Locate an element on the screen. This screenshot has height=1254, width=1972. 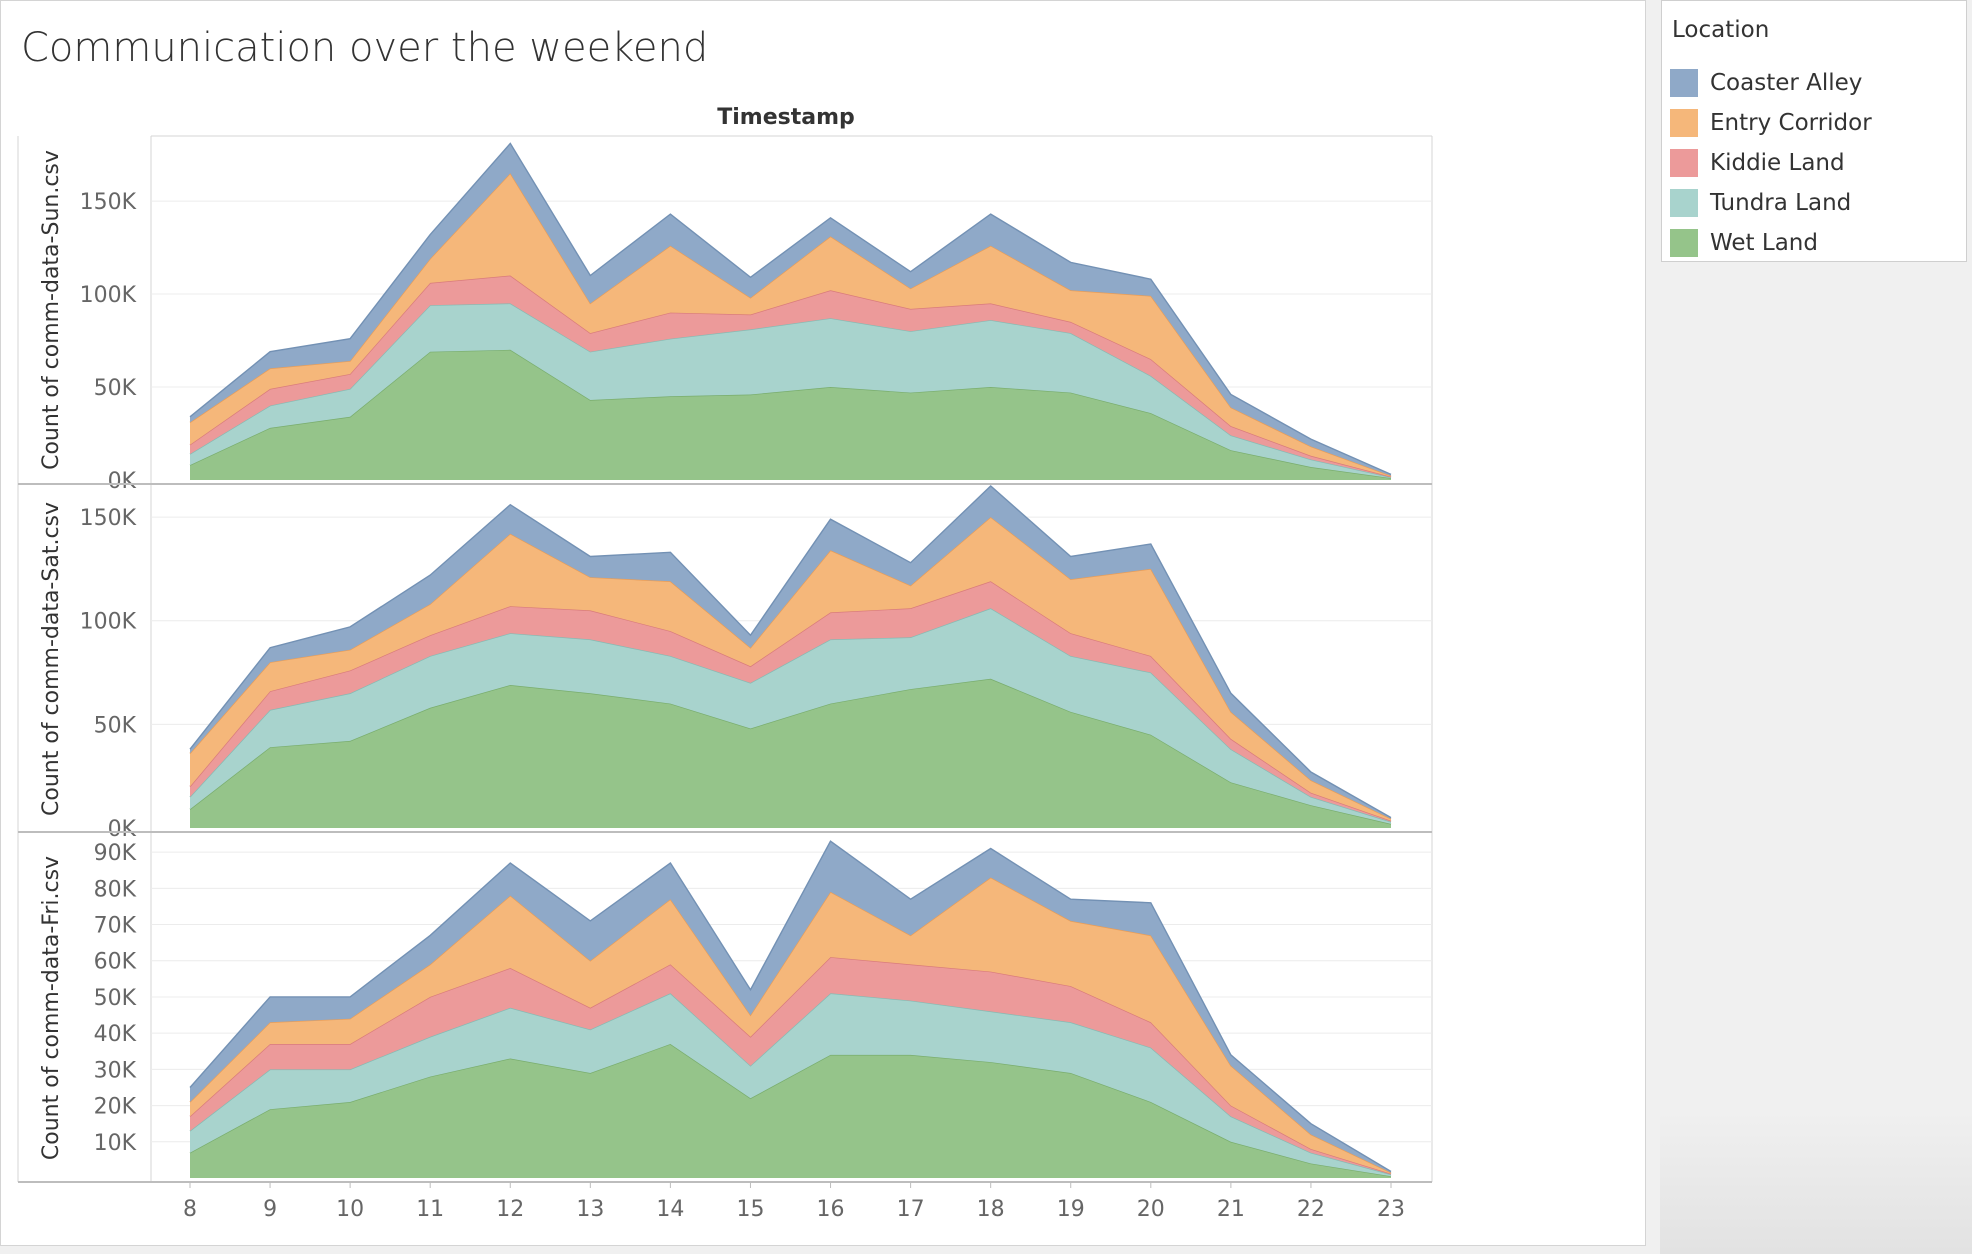
y-tick-label: 40K is located at coordinates (115, 1034).